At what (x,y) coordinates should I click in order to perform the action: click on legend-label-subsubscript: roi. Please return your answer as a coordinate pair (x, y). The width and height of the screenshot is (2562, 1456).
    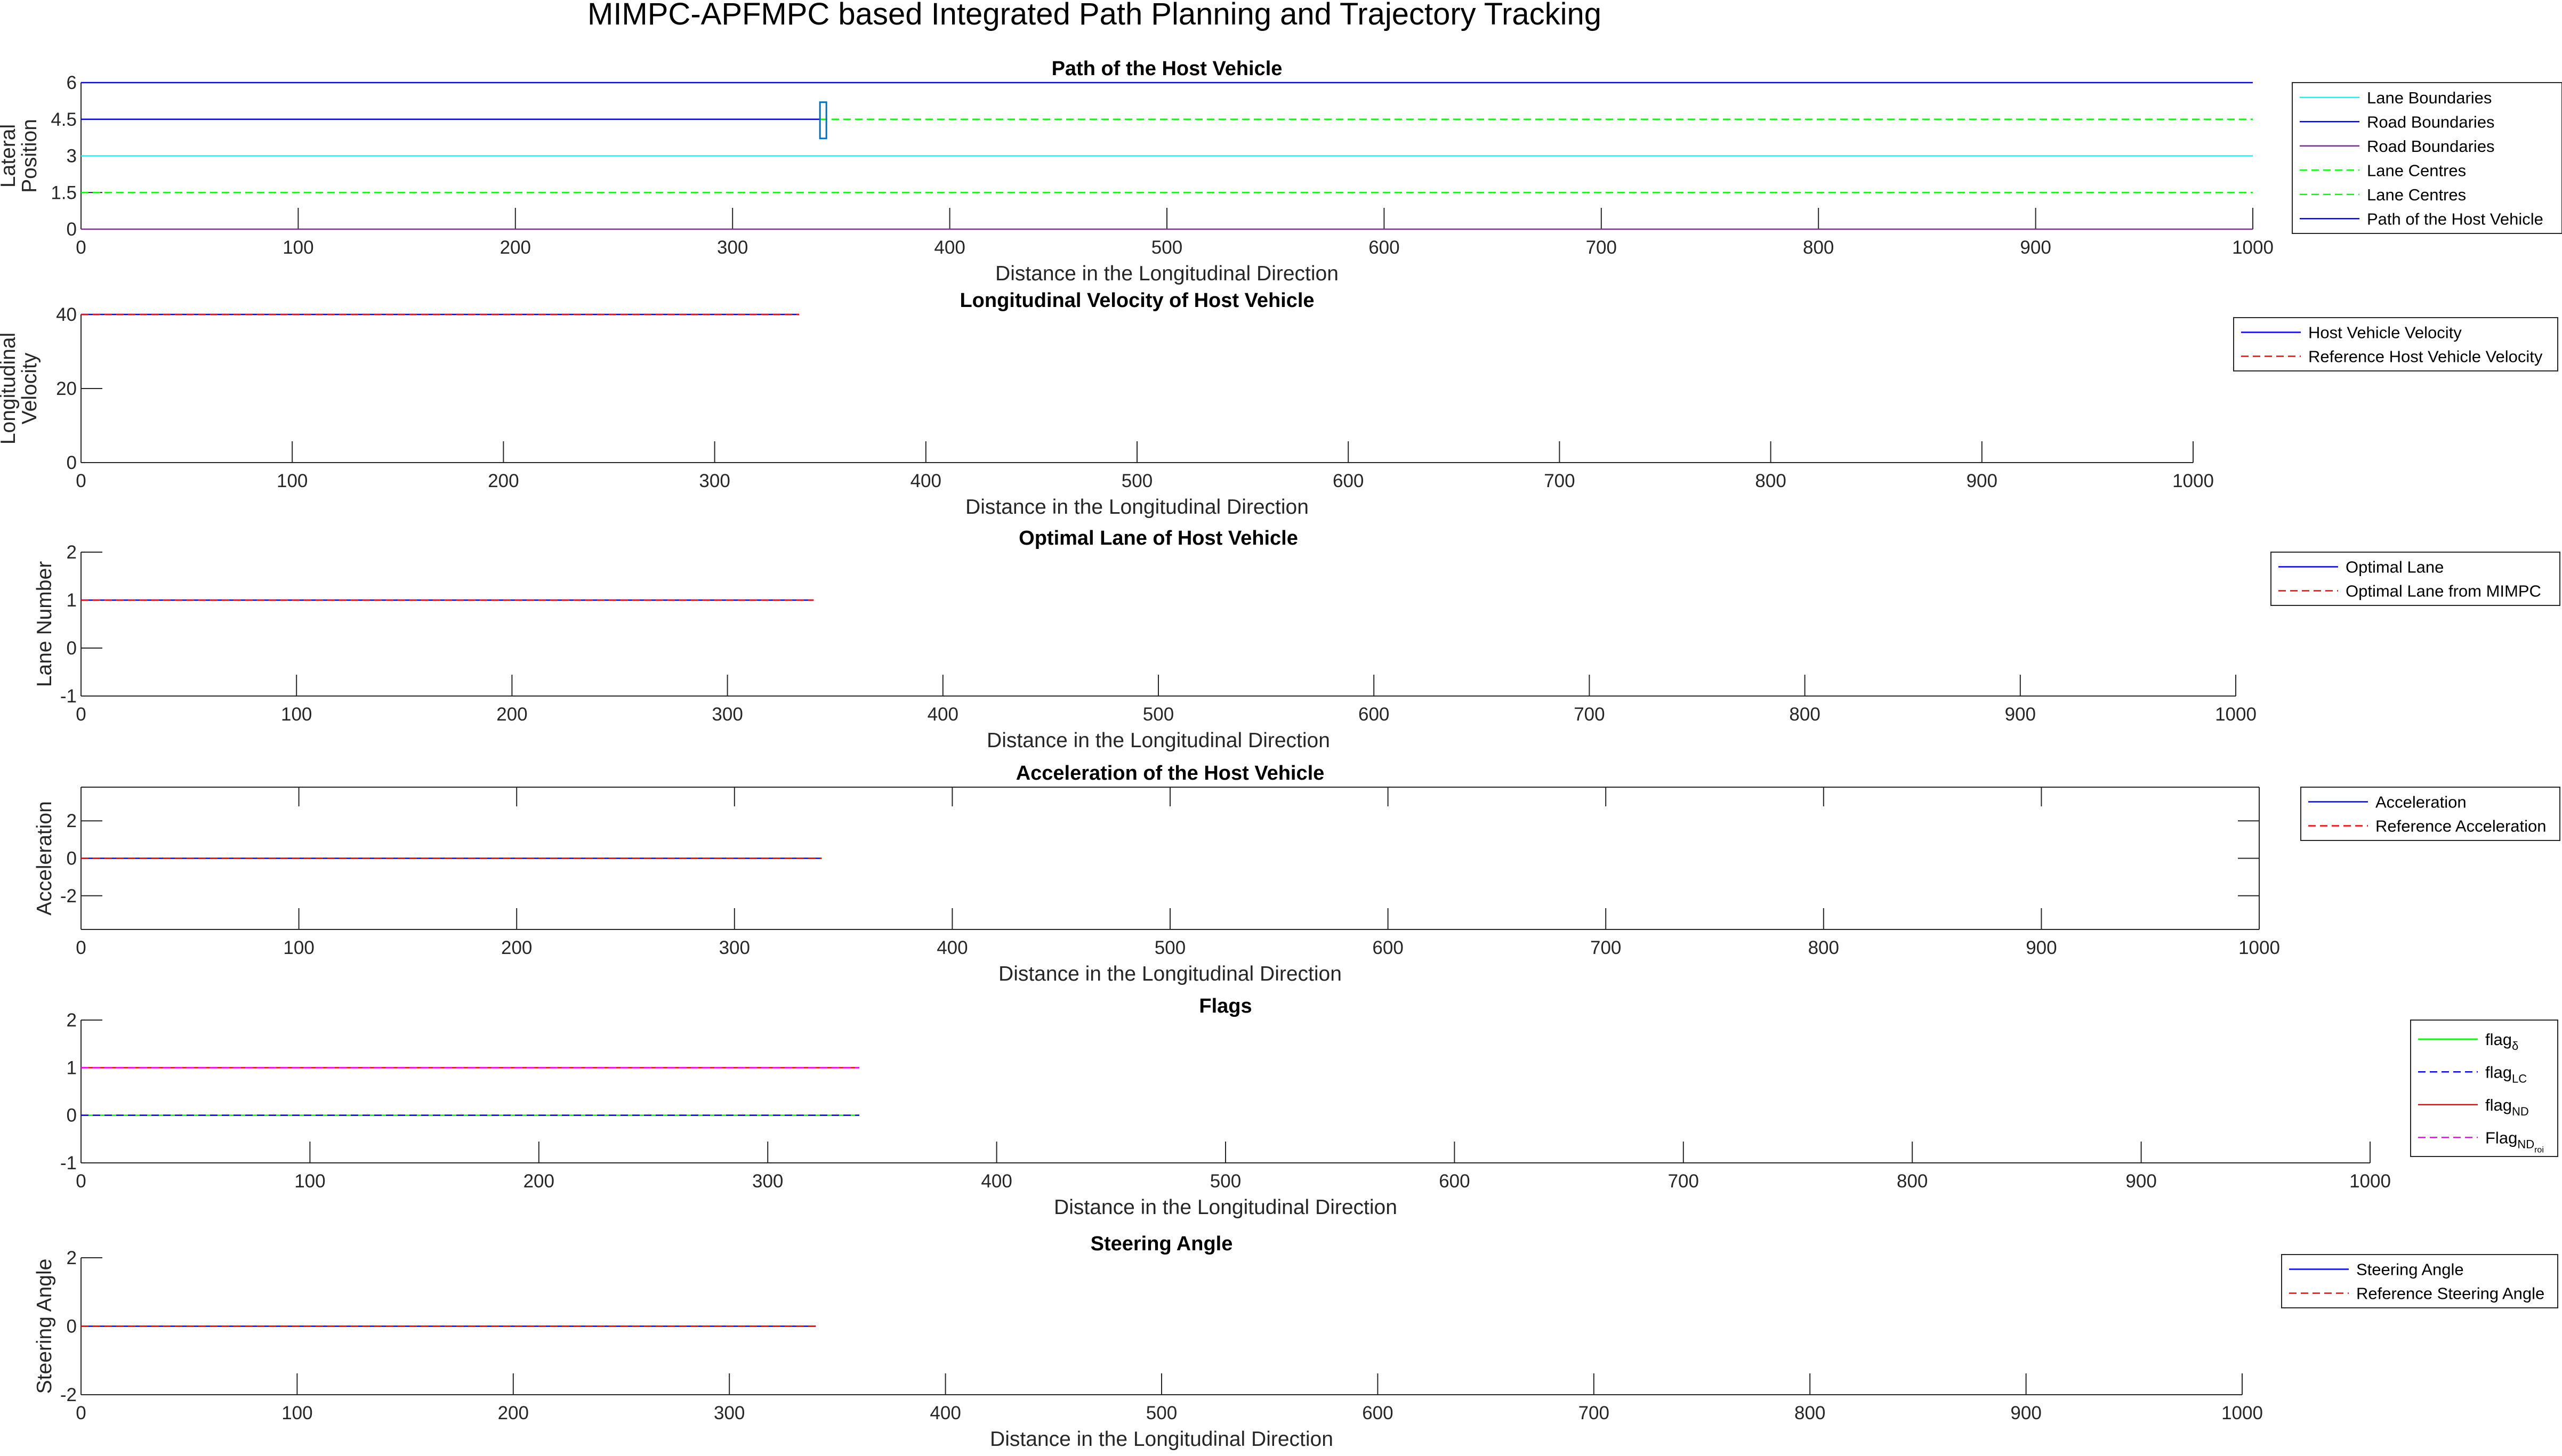
    Looking at the image, I should click on (2539, 1150).